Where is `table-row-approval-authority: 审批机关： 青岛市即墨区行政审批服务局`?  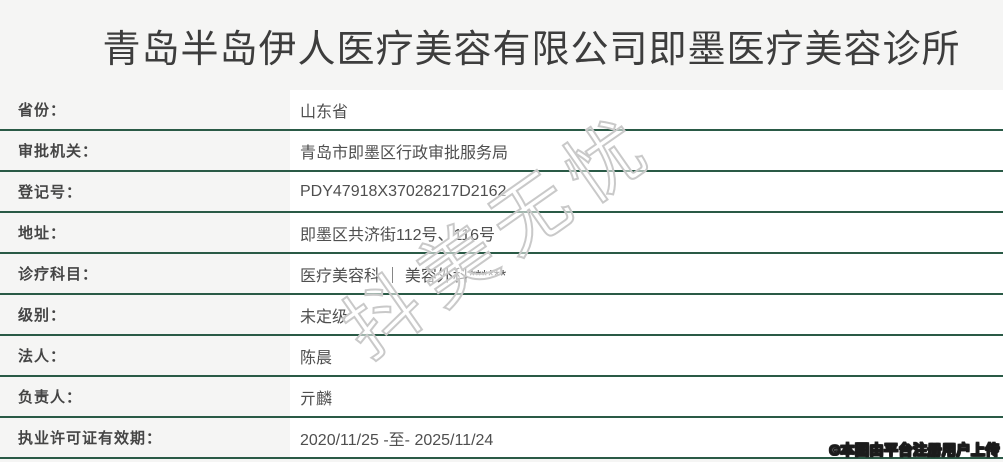
table-row-approval-authority: 审批机关： 青岛市即墨区行政审批服务局 is located at coordinates (501, 151).